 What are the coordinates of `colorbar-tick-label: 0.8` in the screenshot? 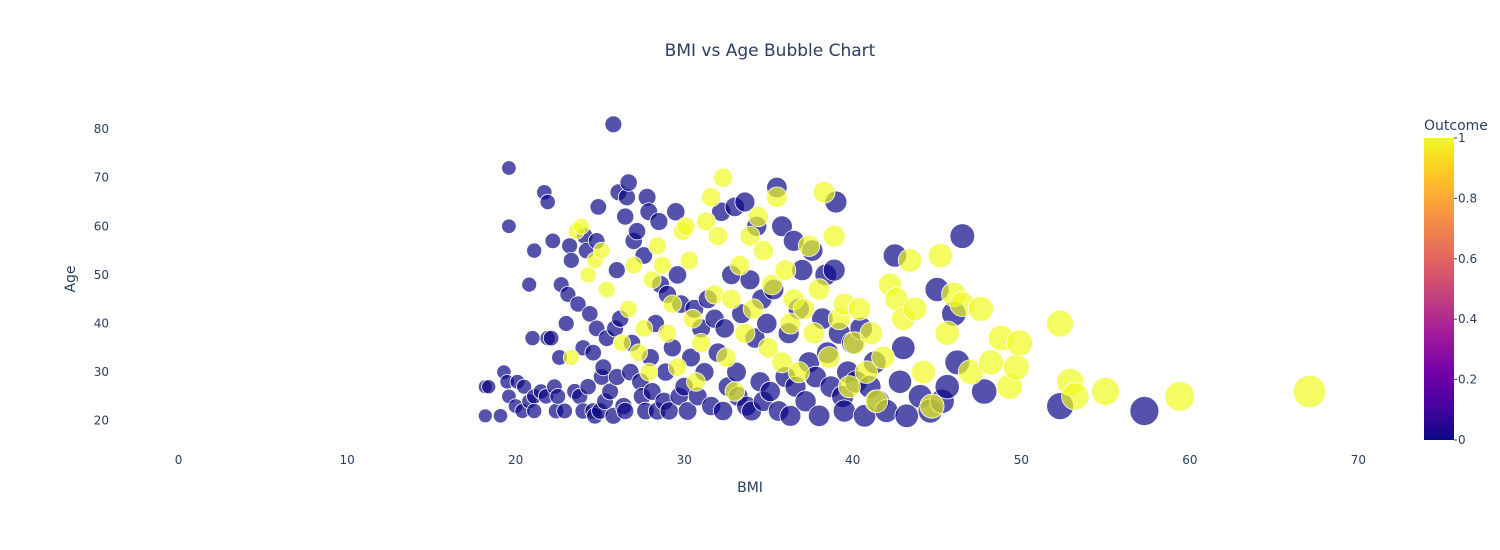 It's located at (1467, 198).